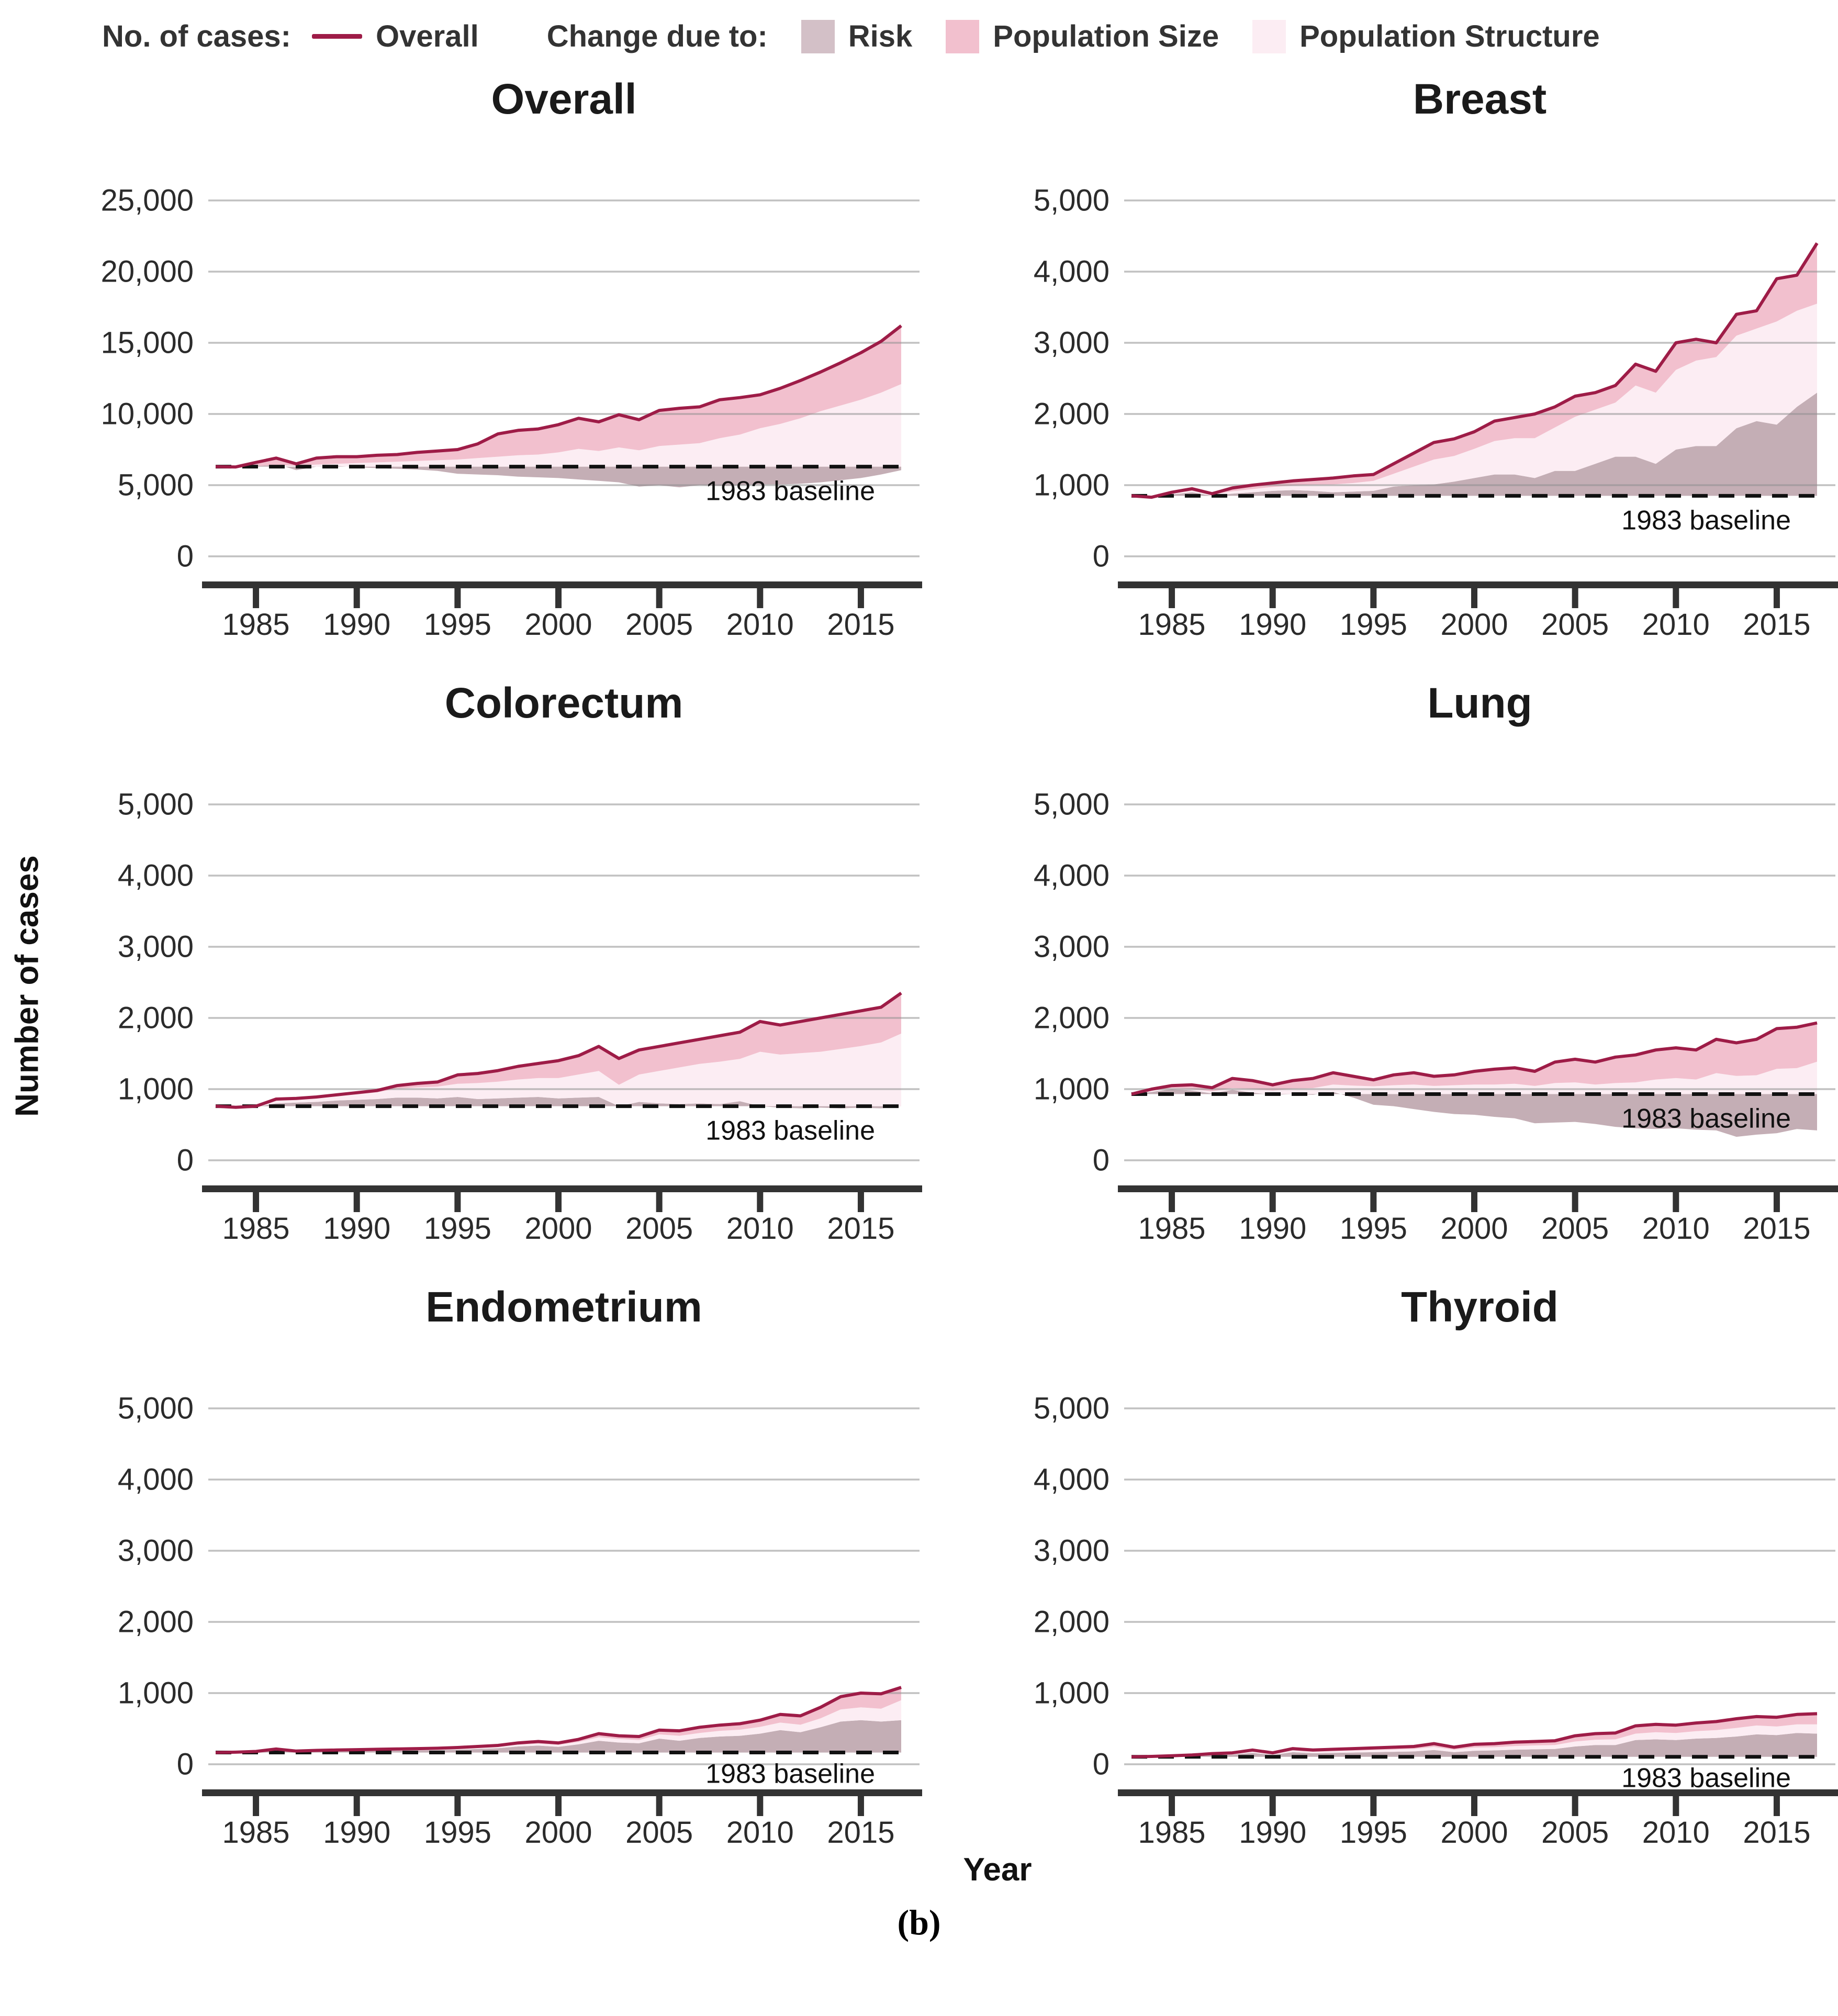 The image size is (1838, 2016). Describe the element at coordinates (563, 1307) in the screenshot. I see `panel-title: Endometrium` at that location.